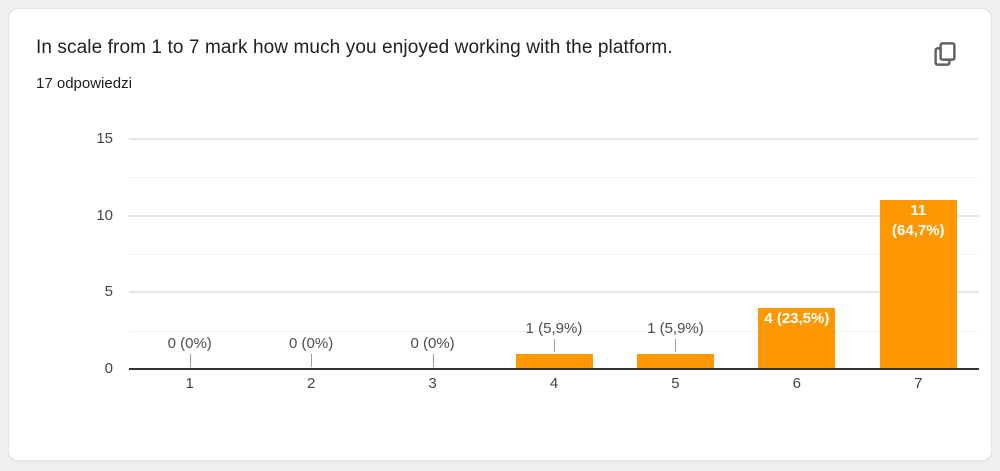 This screenshot has width=1000, height=471. Describe the element at coordinates (797, 318) in the screenshot. I see `bar-value-label: 4 (23,5%)` at that location.